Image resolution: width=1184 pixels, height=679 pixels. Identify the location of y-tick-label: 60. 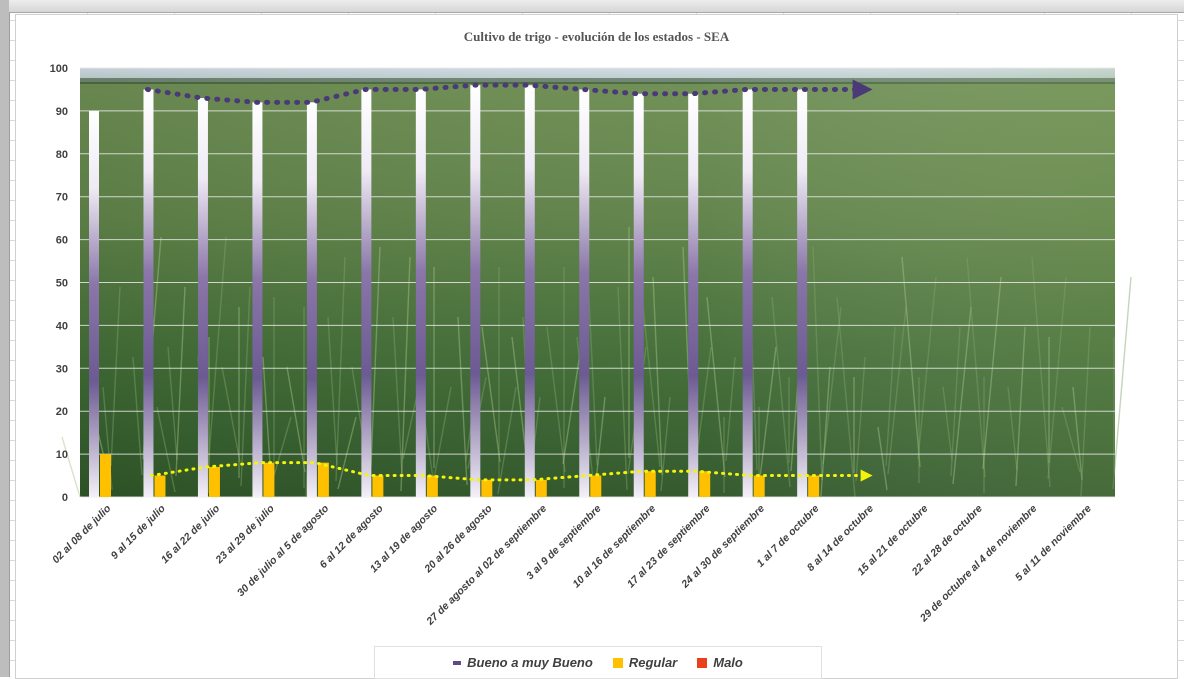
(62, 241).